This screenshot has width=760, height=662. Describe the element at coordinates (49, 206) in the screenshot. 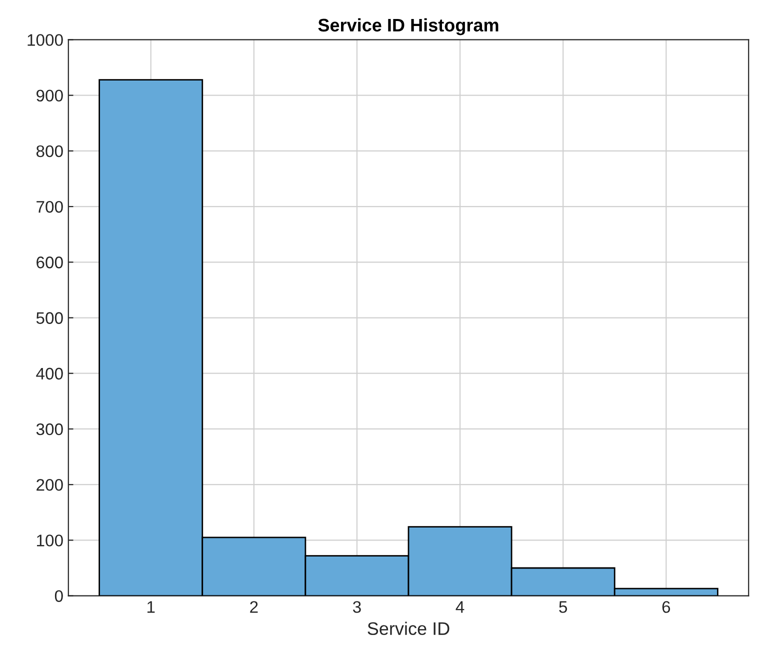

I see `y-tick-label: 700` at that location.